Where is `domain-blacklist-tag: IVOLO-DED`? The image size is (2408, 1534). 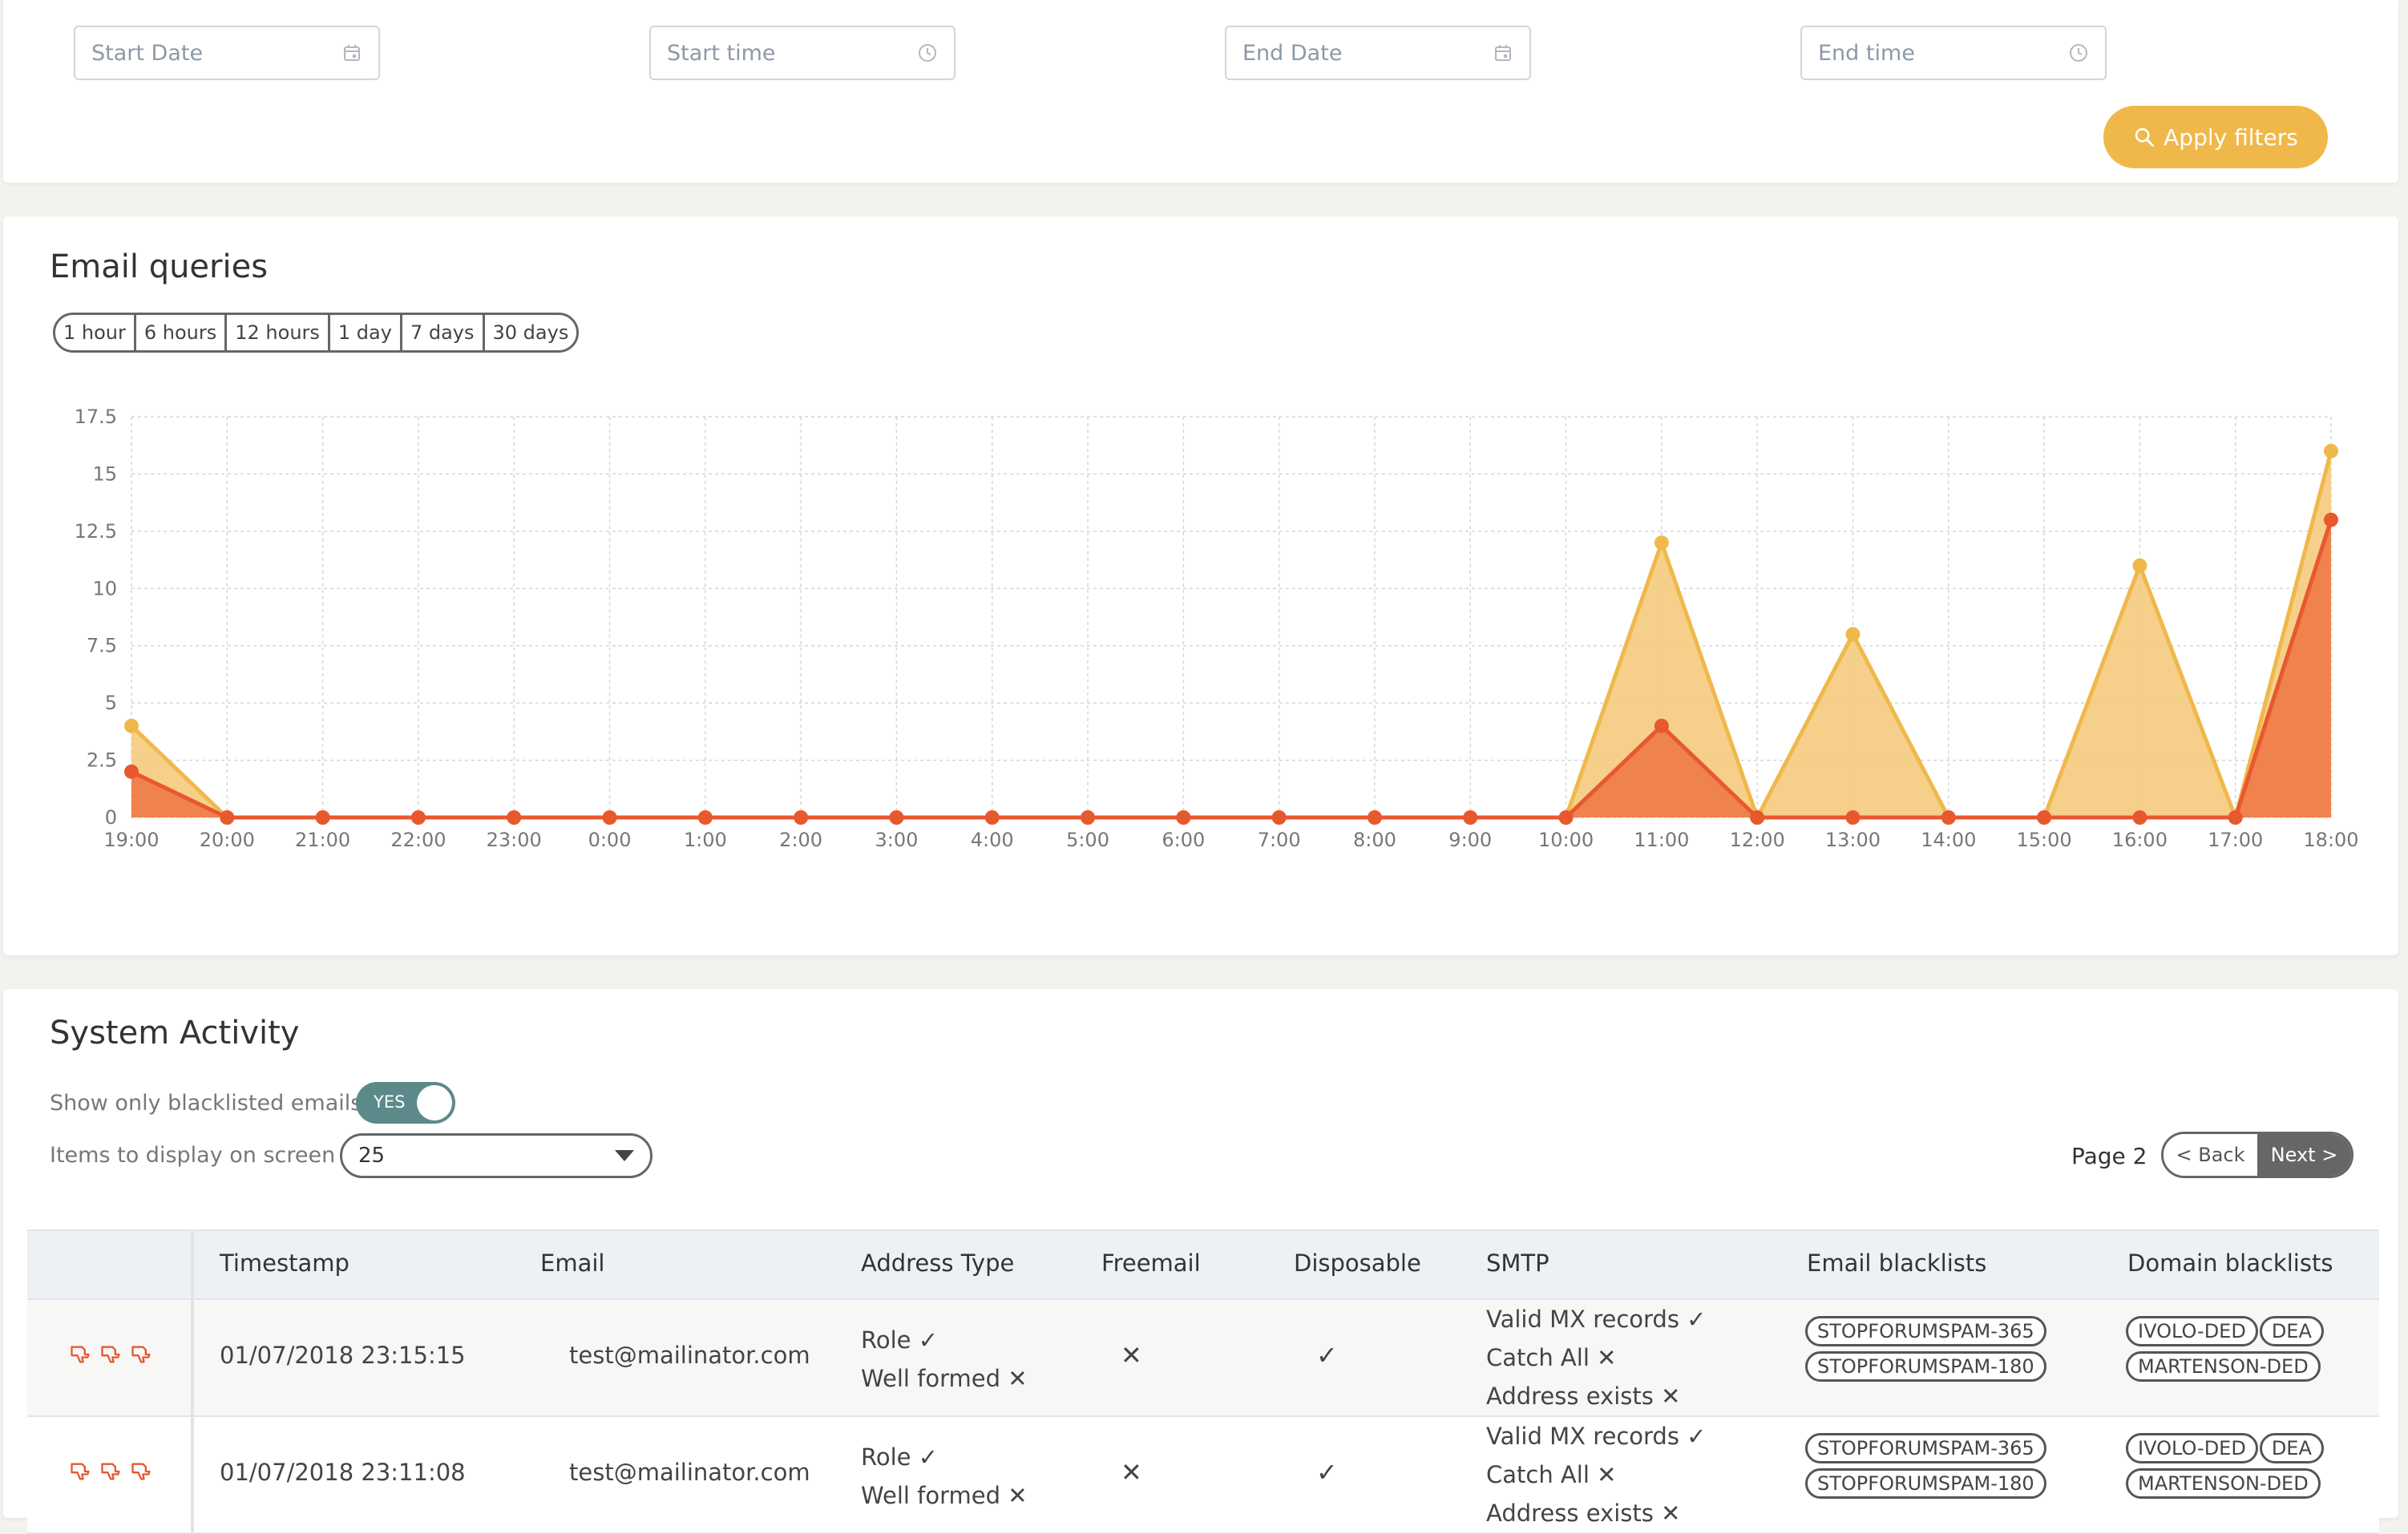 domain-blacklist-tag: IVOLO-DED is located at coordinates (2192, 1448).